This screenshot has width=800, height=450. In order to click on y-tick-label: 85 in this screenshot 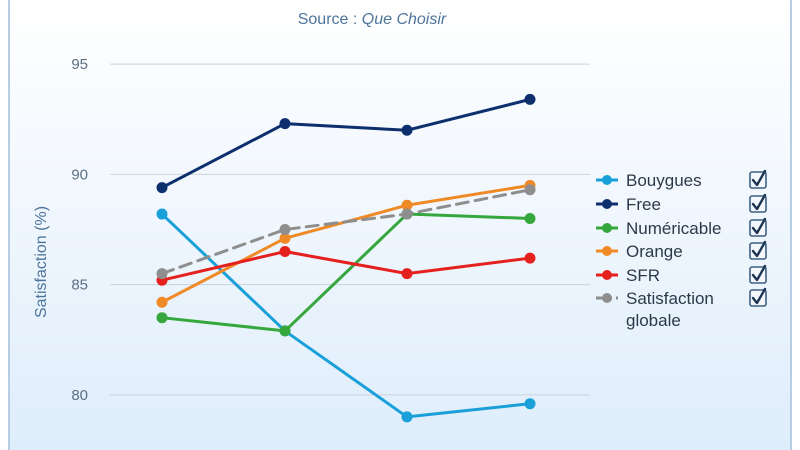, I will do `click(79, 285)`.